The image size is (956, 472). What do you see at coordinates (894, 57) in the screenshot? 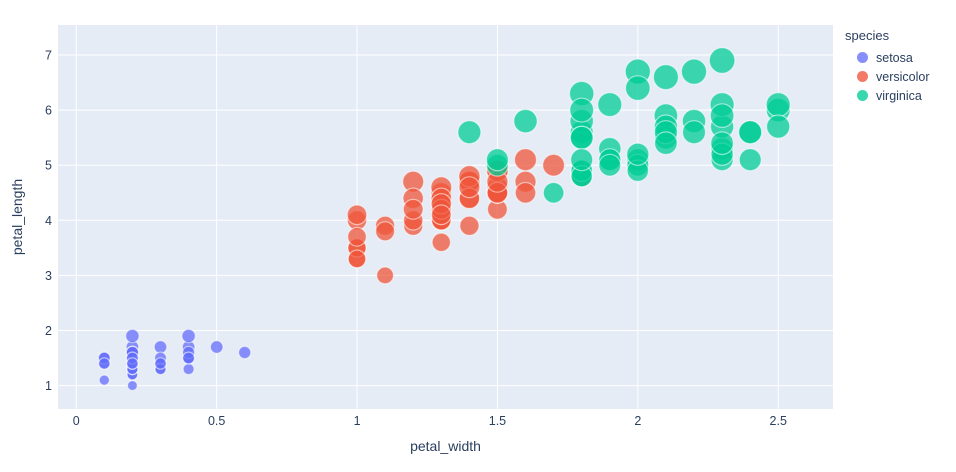
I see `legend-label: setosa` at bounding box center [894, 57].